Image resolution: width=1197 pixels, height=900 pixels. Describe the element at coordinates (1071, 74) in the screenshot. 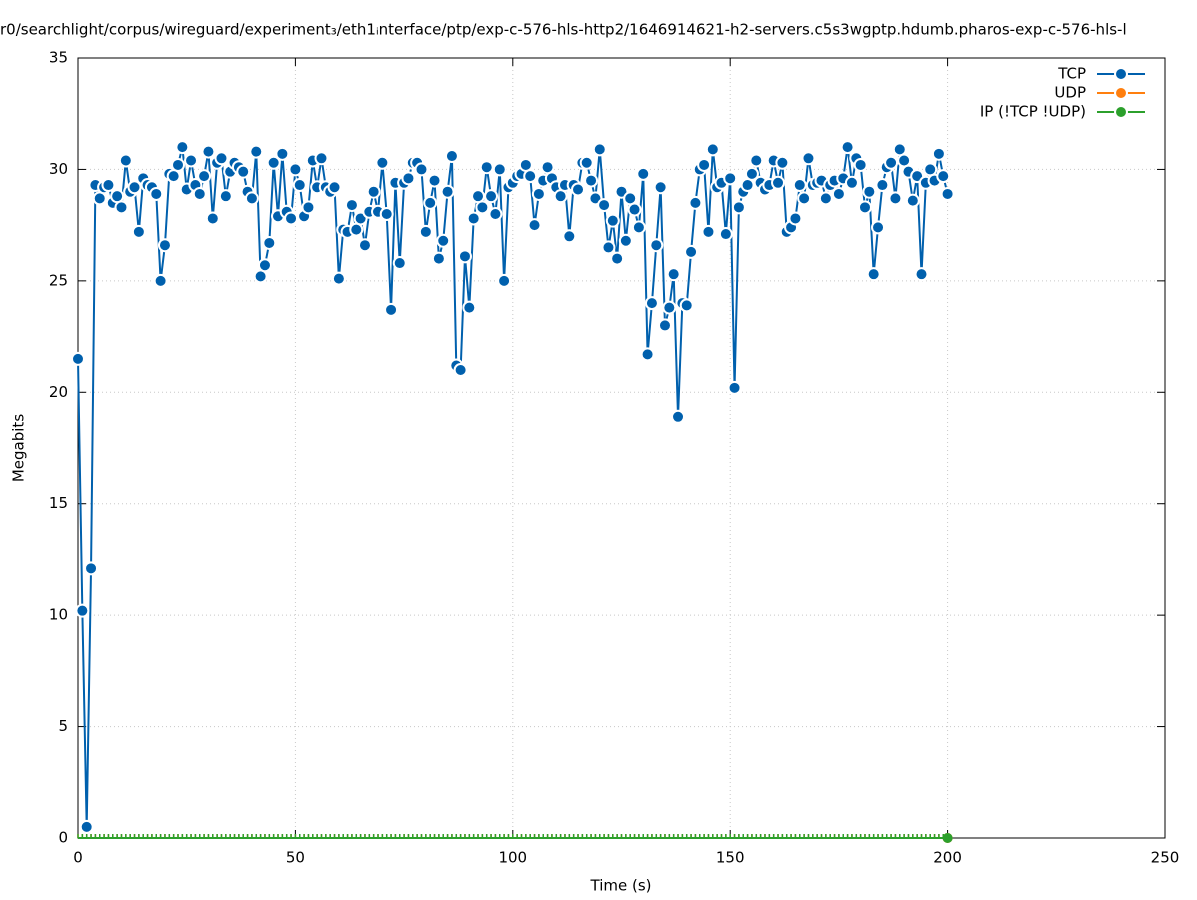

I see `legend-label: TCP` at that location.